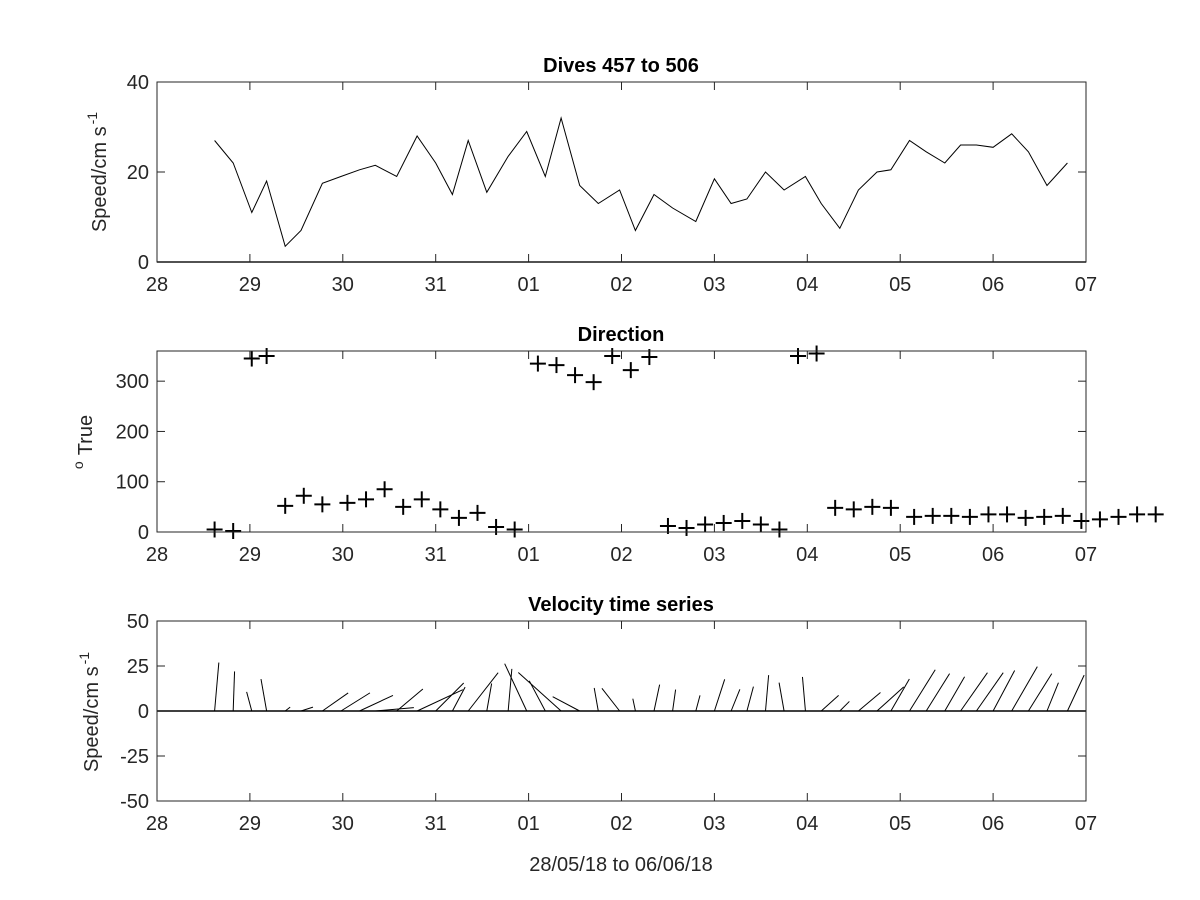  What do you see at coordinates (621, 335) in the screenshot?
I see `direction-title: Direction` at bounding box center [621, 335].